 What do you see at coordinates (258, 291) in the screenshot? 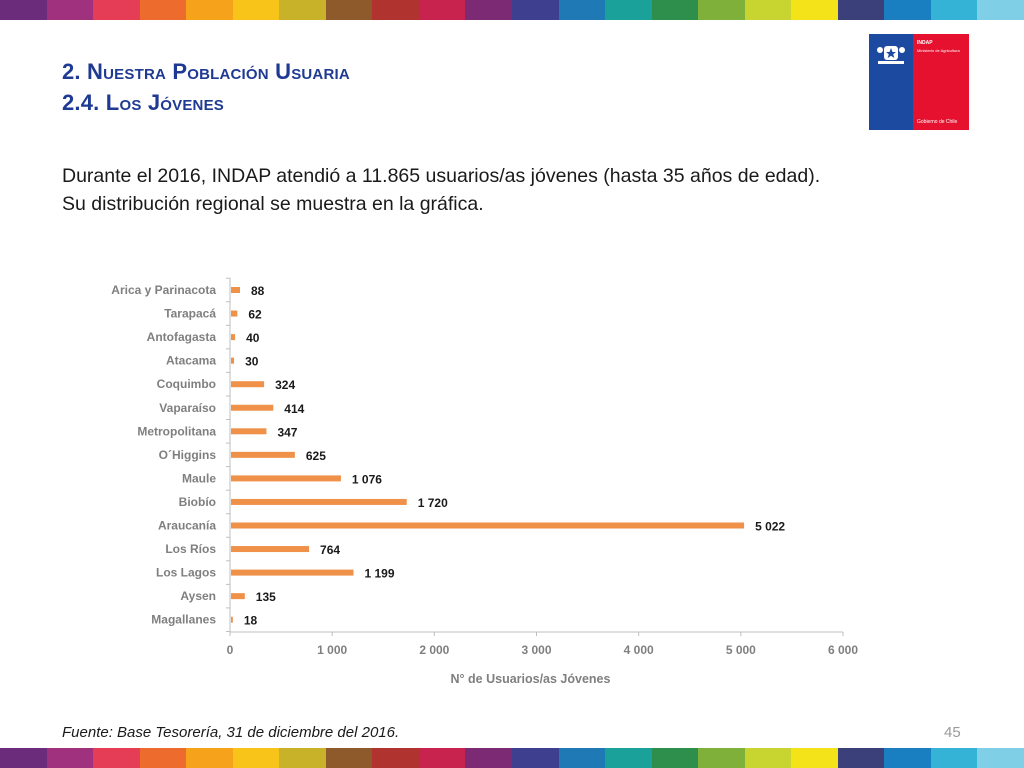
I see `data-label: 88` at bounding box center [258, 291].